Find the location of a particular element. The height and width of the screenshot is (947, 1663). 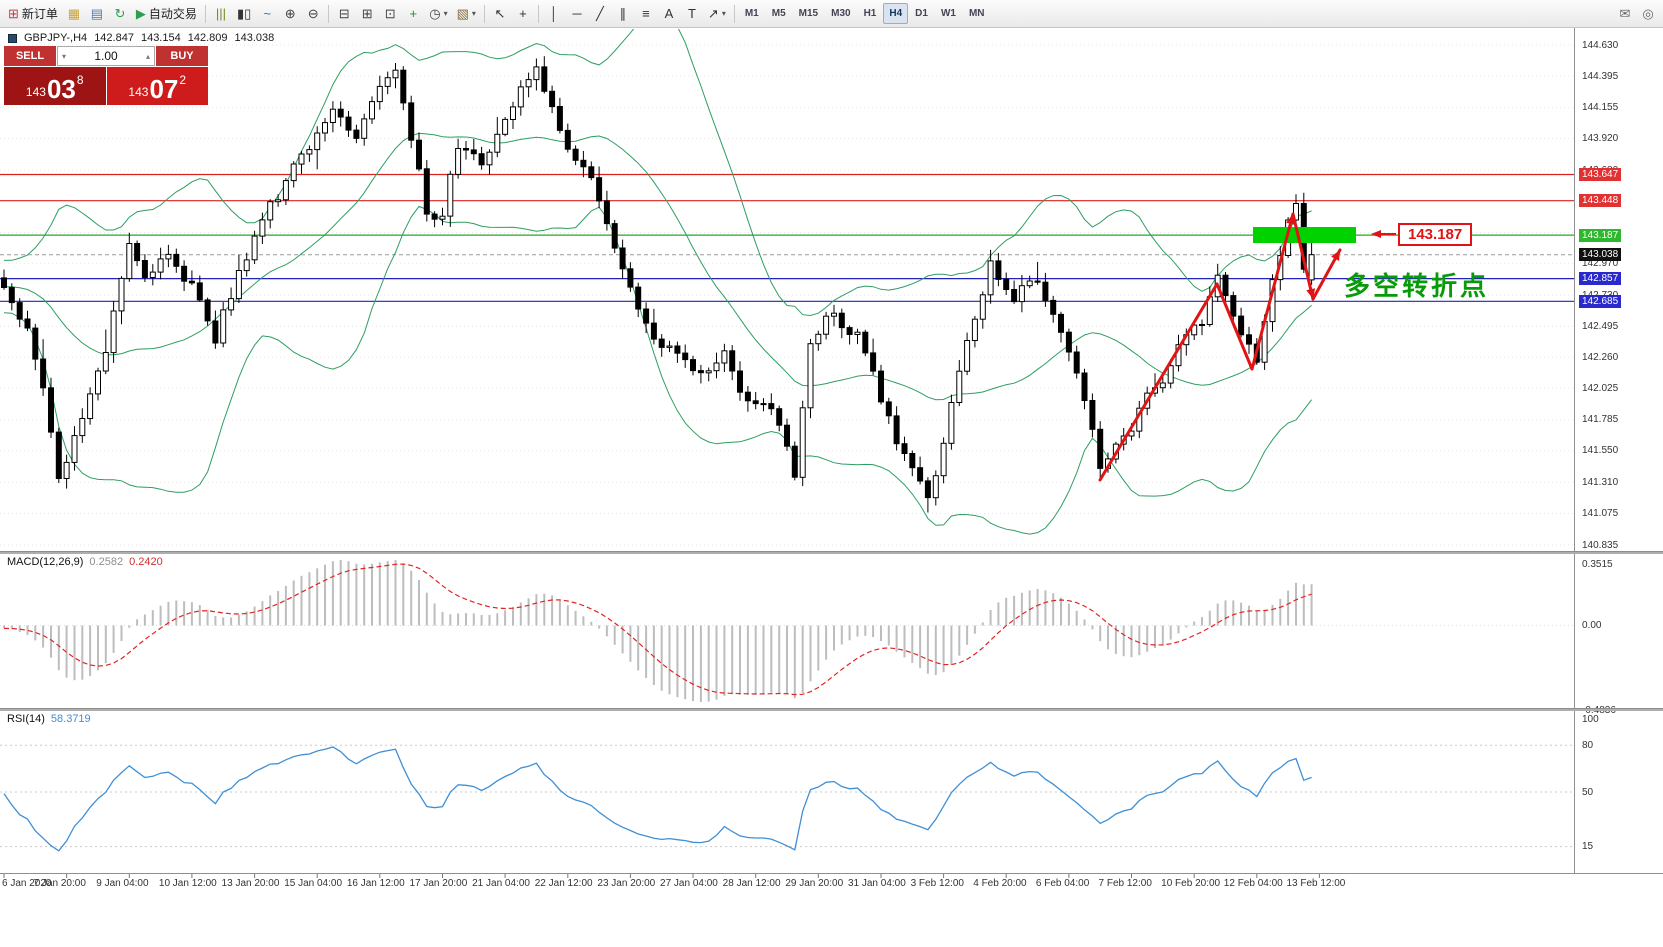

timeframe-m1: M1 is located at coordinates (751, 13).